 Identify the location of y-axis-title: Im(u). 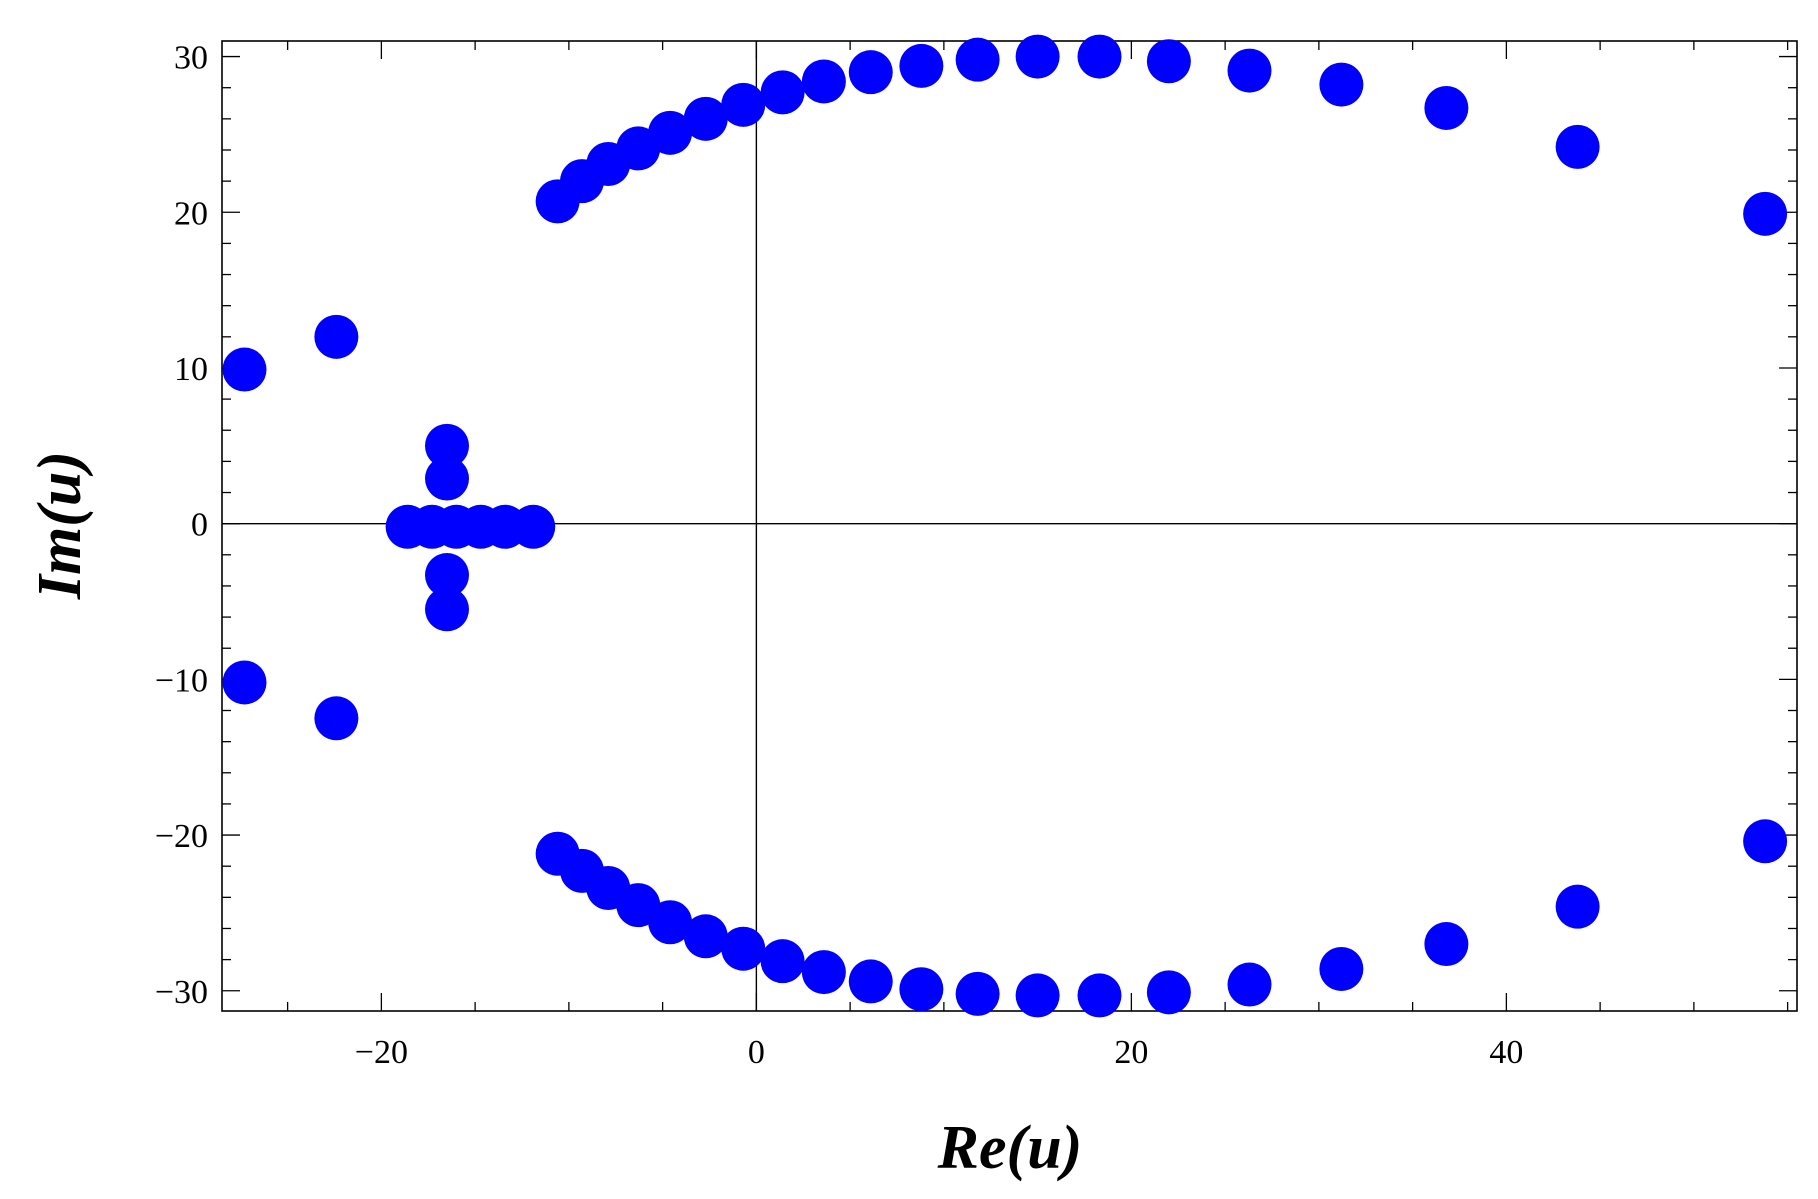
(60, 525).